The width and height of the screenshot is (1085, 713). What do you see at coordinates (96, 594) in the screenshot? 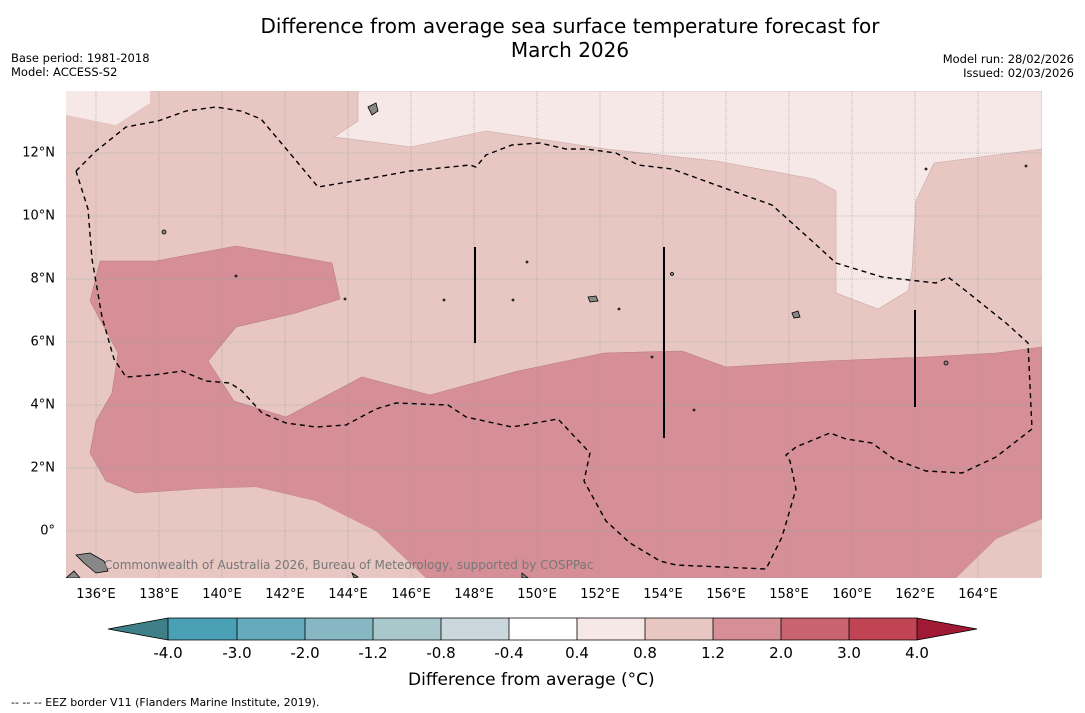
I see `lon-tick: 136°E` at bounding box center [96, 594].